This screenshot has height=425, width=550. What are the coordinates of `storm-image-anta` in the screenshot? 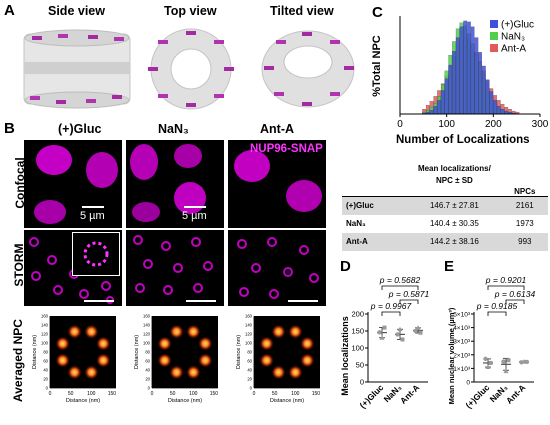 It's located at (277, 268).